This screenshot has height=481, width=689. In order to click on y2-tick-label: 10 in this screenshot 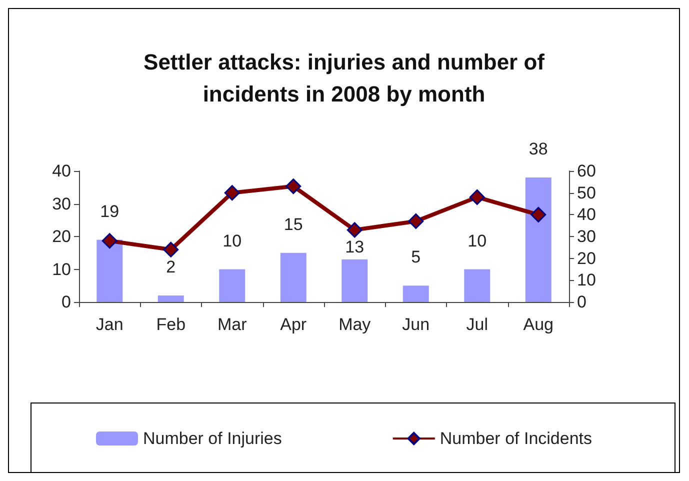, I will do `click(586, 280)`.